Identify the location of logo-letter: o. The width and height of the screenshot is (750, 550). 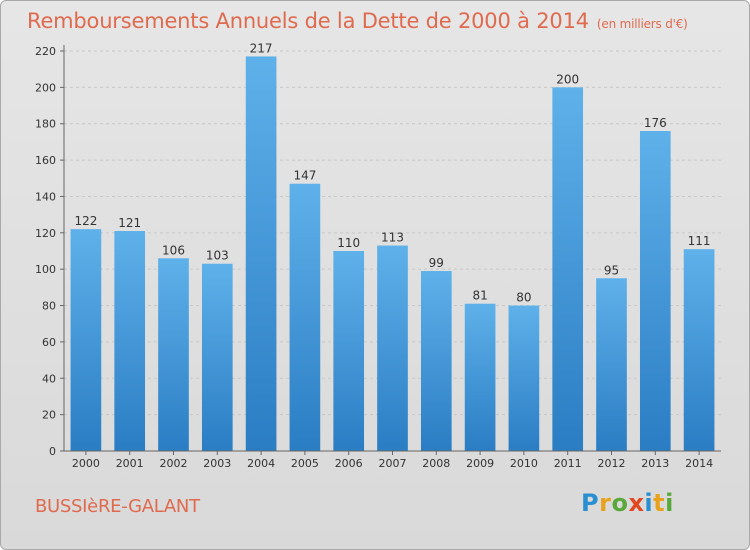
(620, 503).